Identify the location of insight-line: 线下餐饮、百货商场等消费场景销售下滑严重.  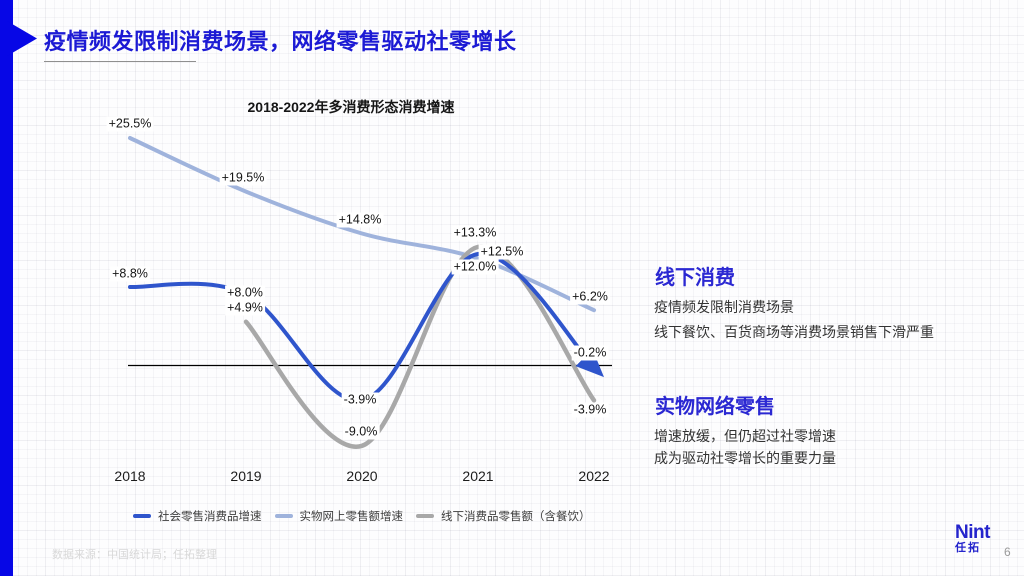
(794, 332).